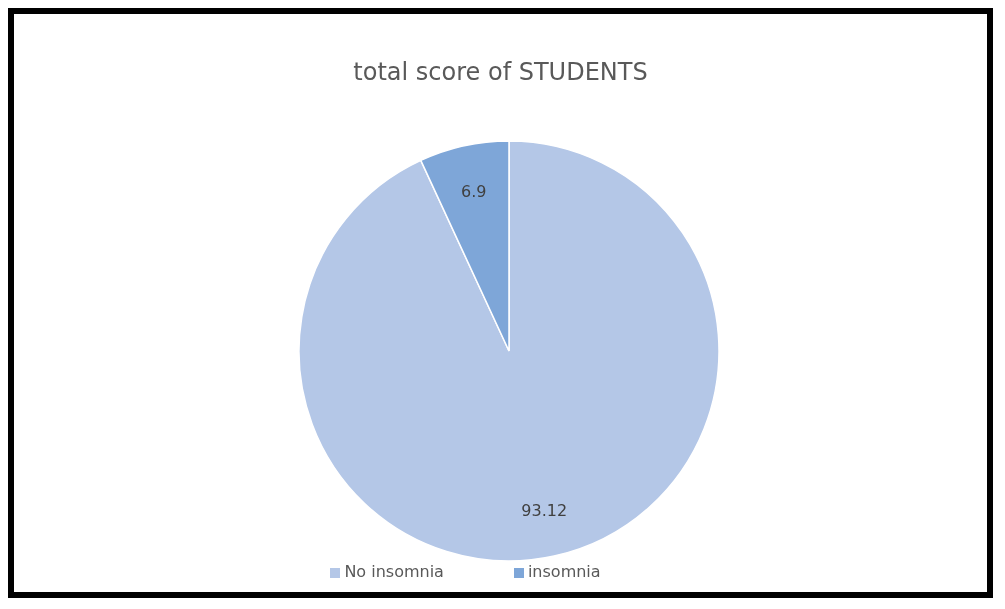  Describe the element at coordinates (394, 571) in the screenshot. I see `legend-label: No insomnia` at that location.